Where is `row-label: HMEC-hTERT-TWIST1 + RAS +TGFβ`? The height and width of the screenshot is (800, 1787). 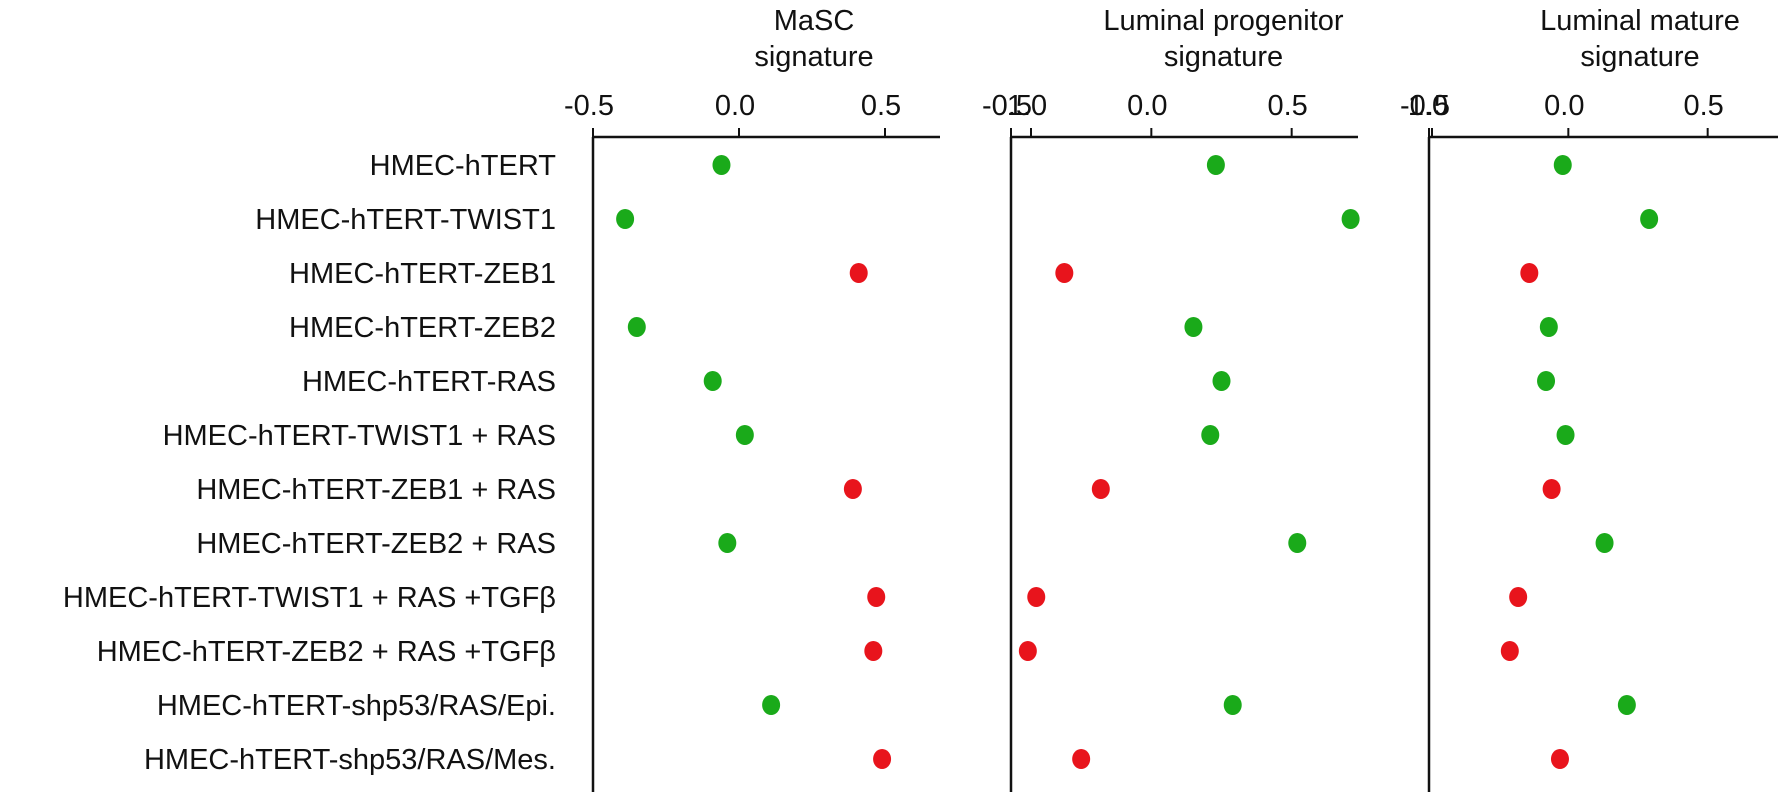 row-label: HMEC-hTERT-TWIST1 + RAS +TGFβ is located at coordinates (309, 598).